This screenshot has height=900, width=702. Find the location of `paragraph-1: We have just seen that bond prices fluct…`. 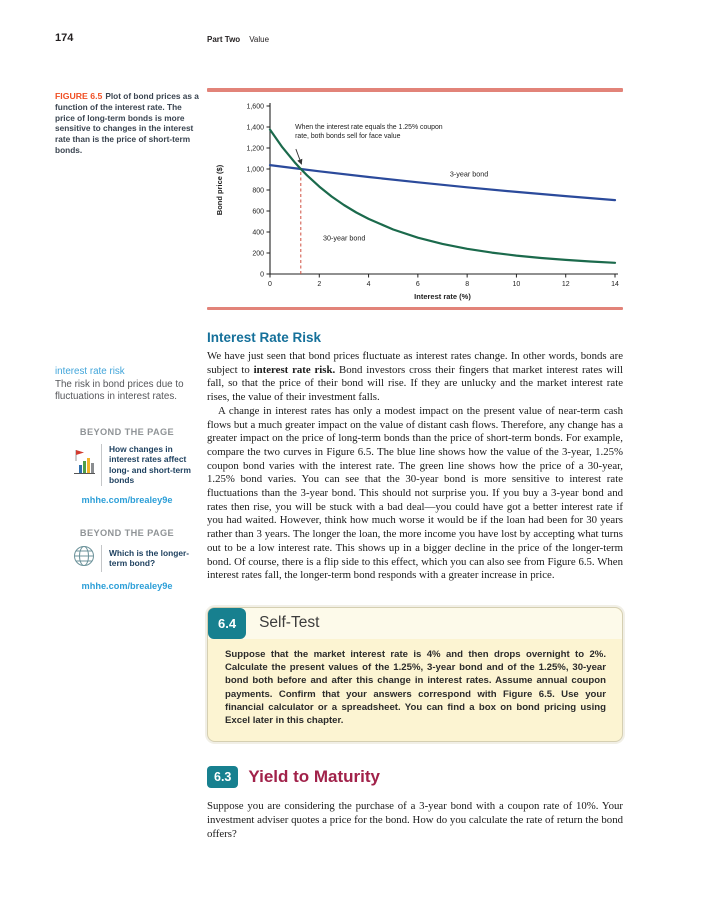

paragraph-1: We have just seen that bond prices fluct… is located at coordinates (415, 377).